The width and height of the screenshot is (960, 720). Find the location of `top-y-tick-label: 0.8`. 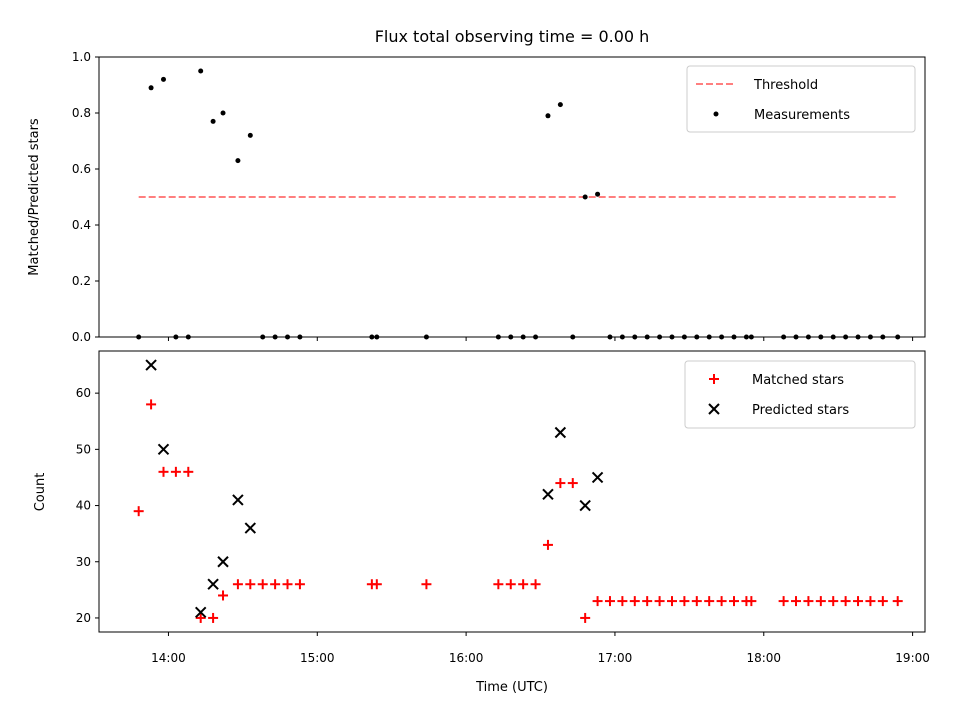

top-y-tick-label: 0.8 is located at coordinates (81, 113).